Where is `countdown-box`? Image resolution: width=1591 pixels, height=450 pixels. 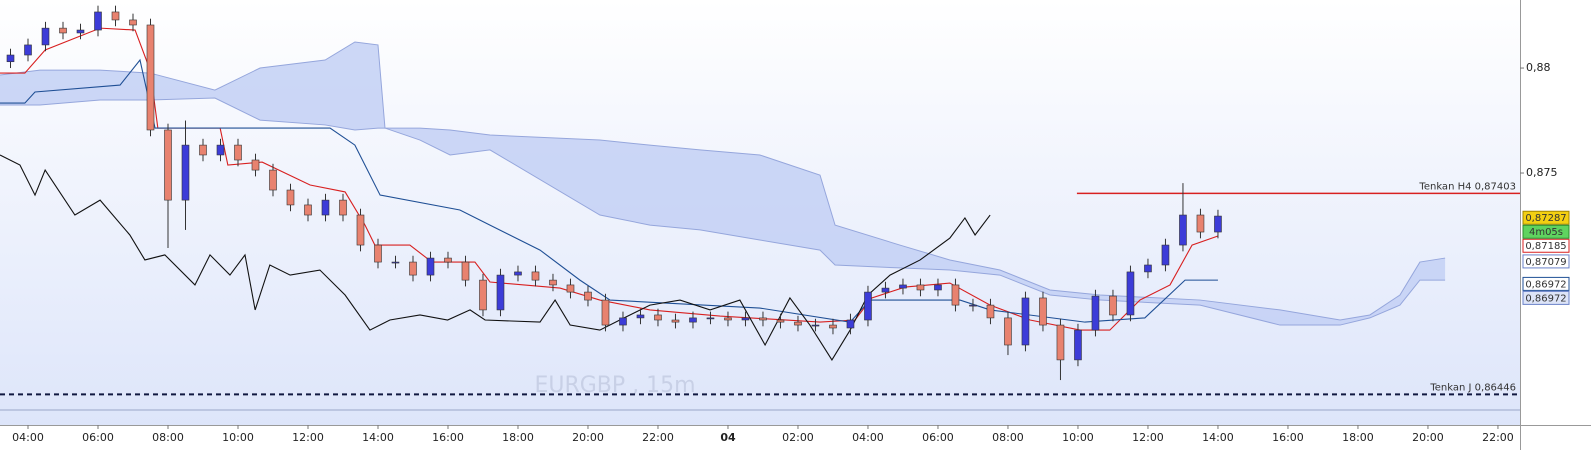 countdown-box is located at coordinates (1546, 231).